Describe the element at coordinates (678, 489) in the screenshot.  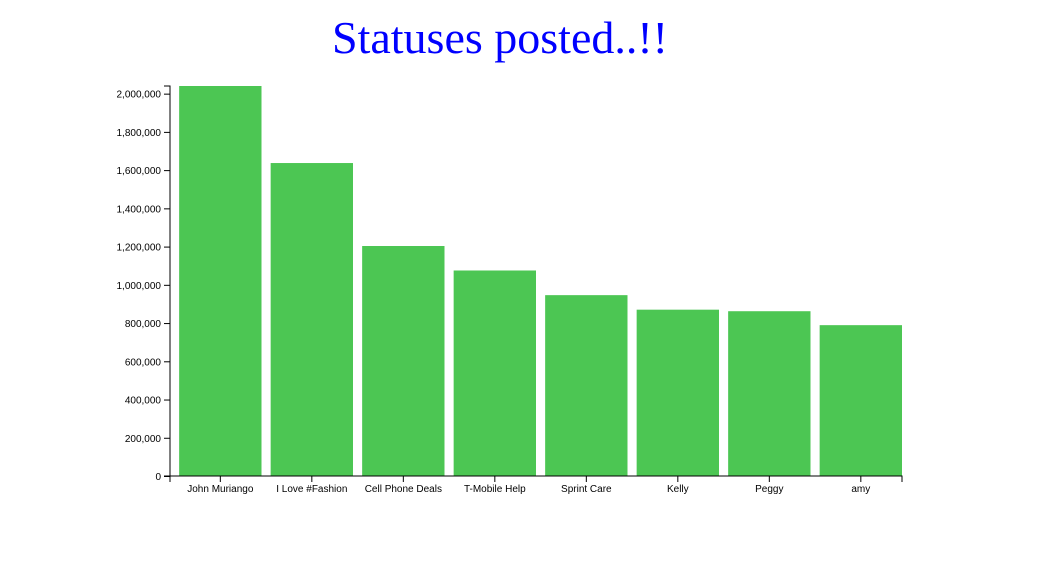
I see `x-tick-label: Kelly` at that location.